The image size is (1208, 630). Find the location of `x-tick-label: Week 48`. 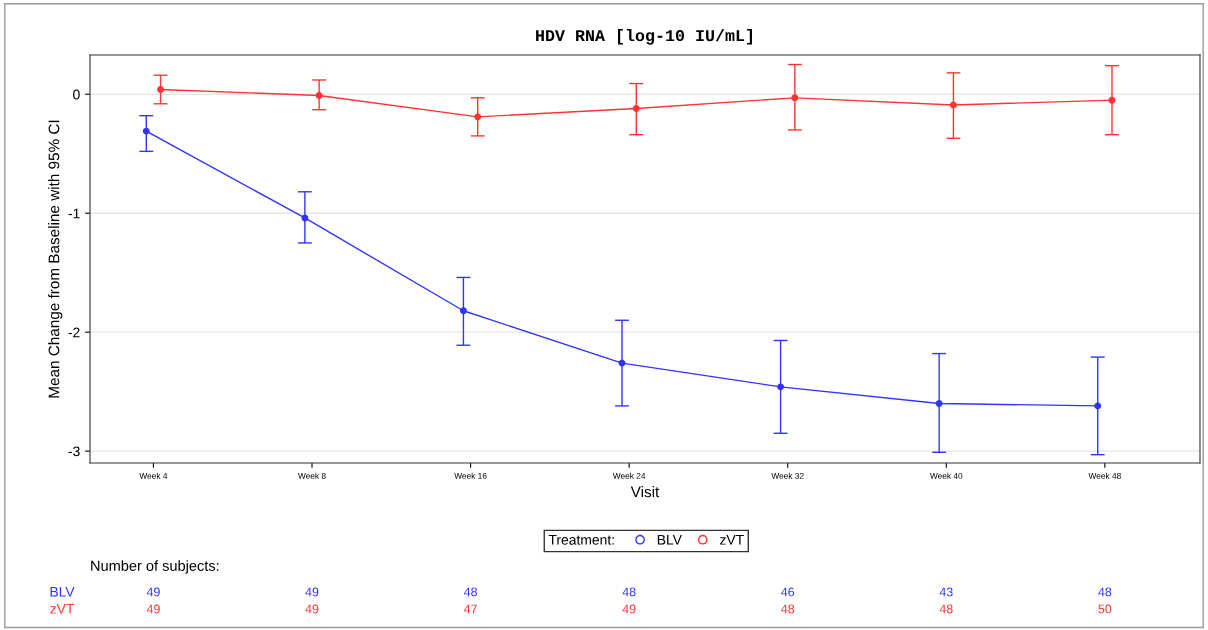

x-tick-label: Week 48 is located at coordinates (1104, 475).